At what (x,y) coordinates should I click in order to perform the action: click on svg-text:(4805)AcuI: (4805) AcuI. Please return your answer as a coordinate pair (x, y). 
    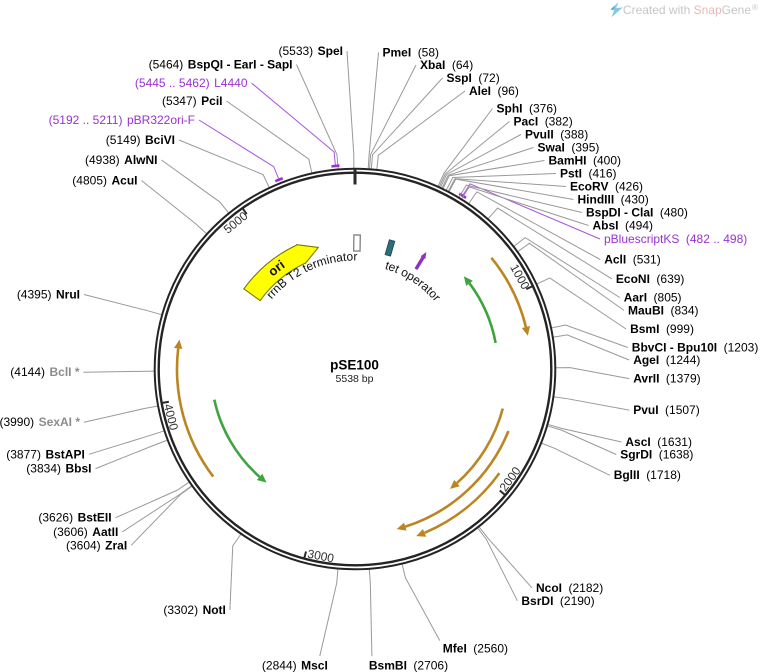
    Looking at the image, I should click on (104, 181).